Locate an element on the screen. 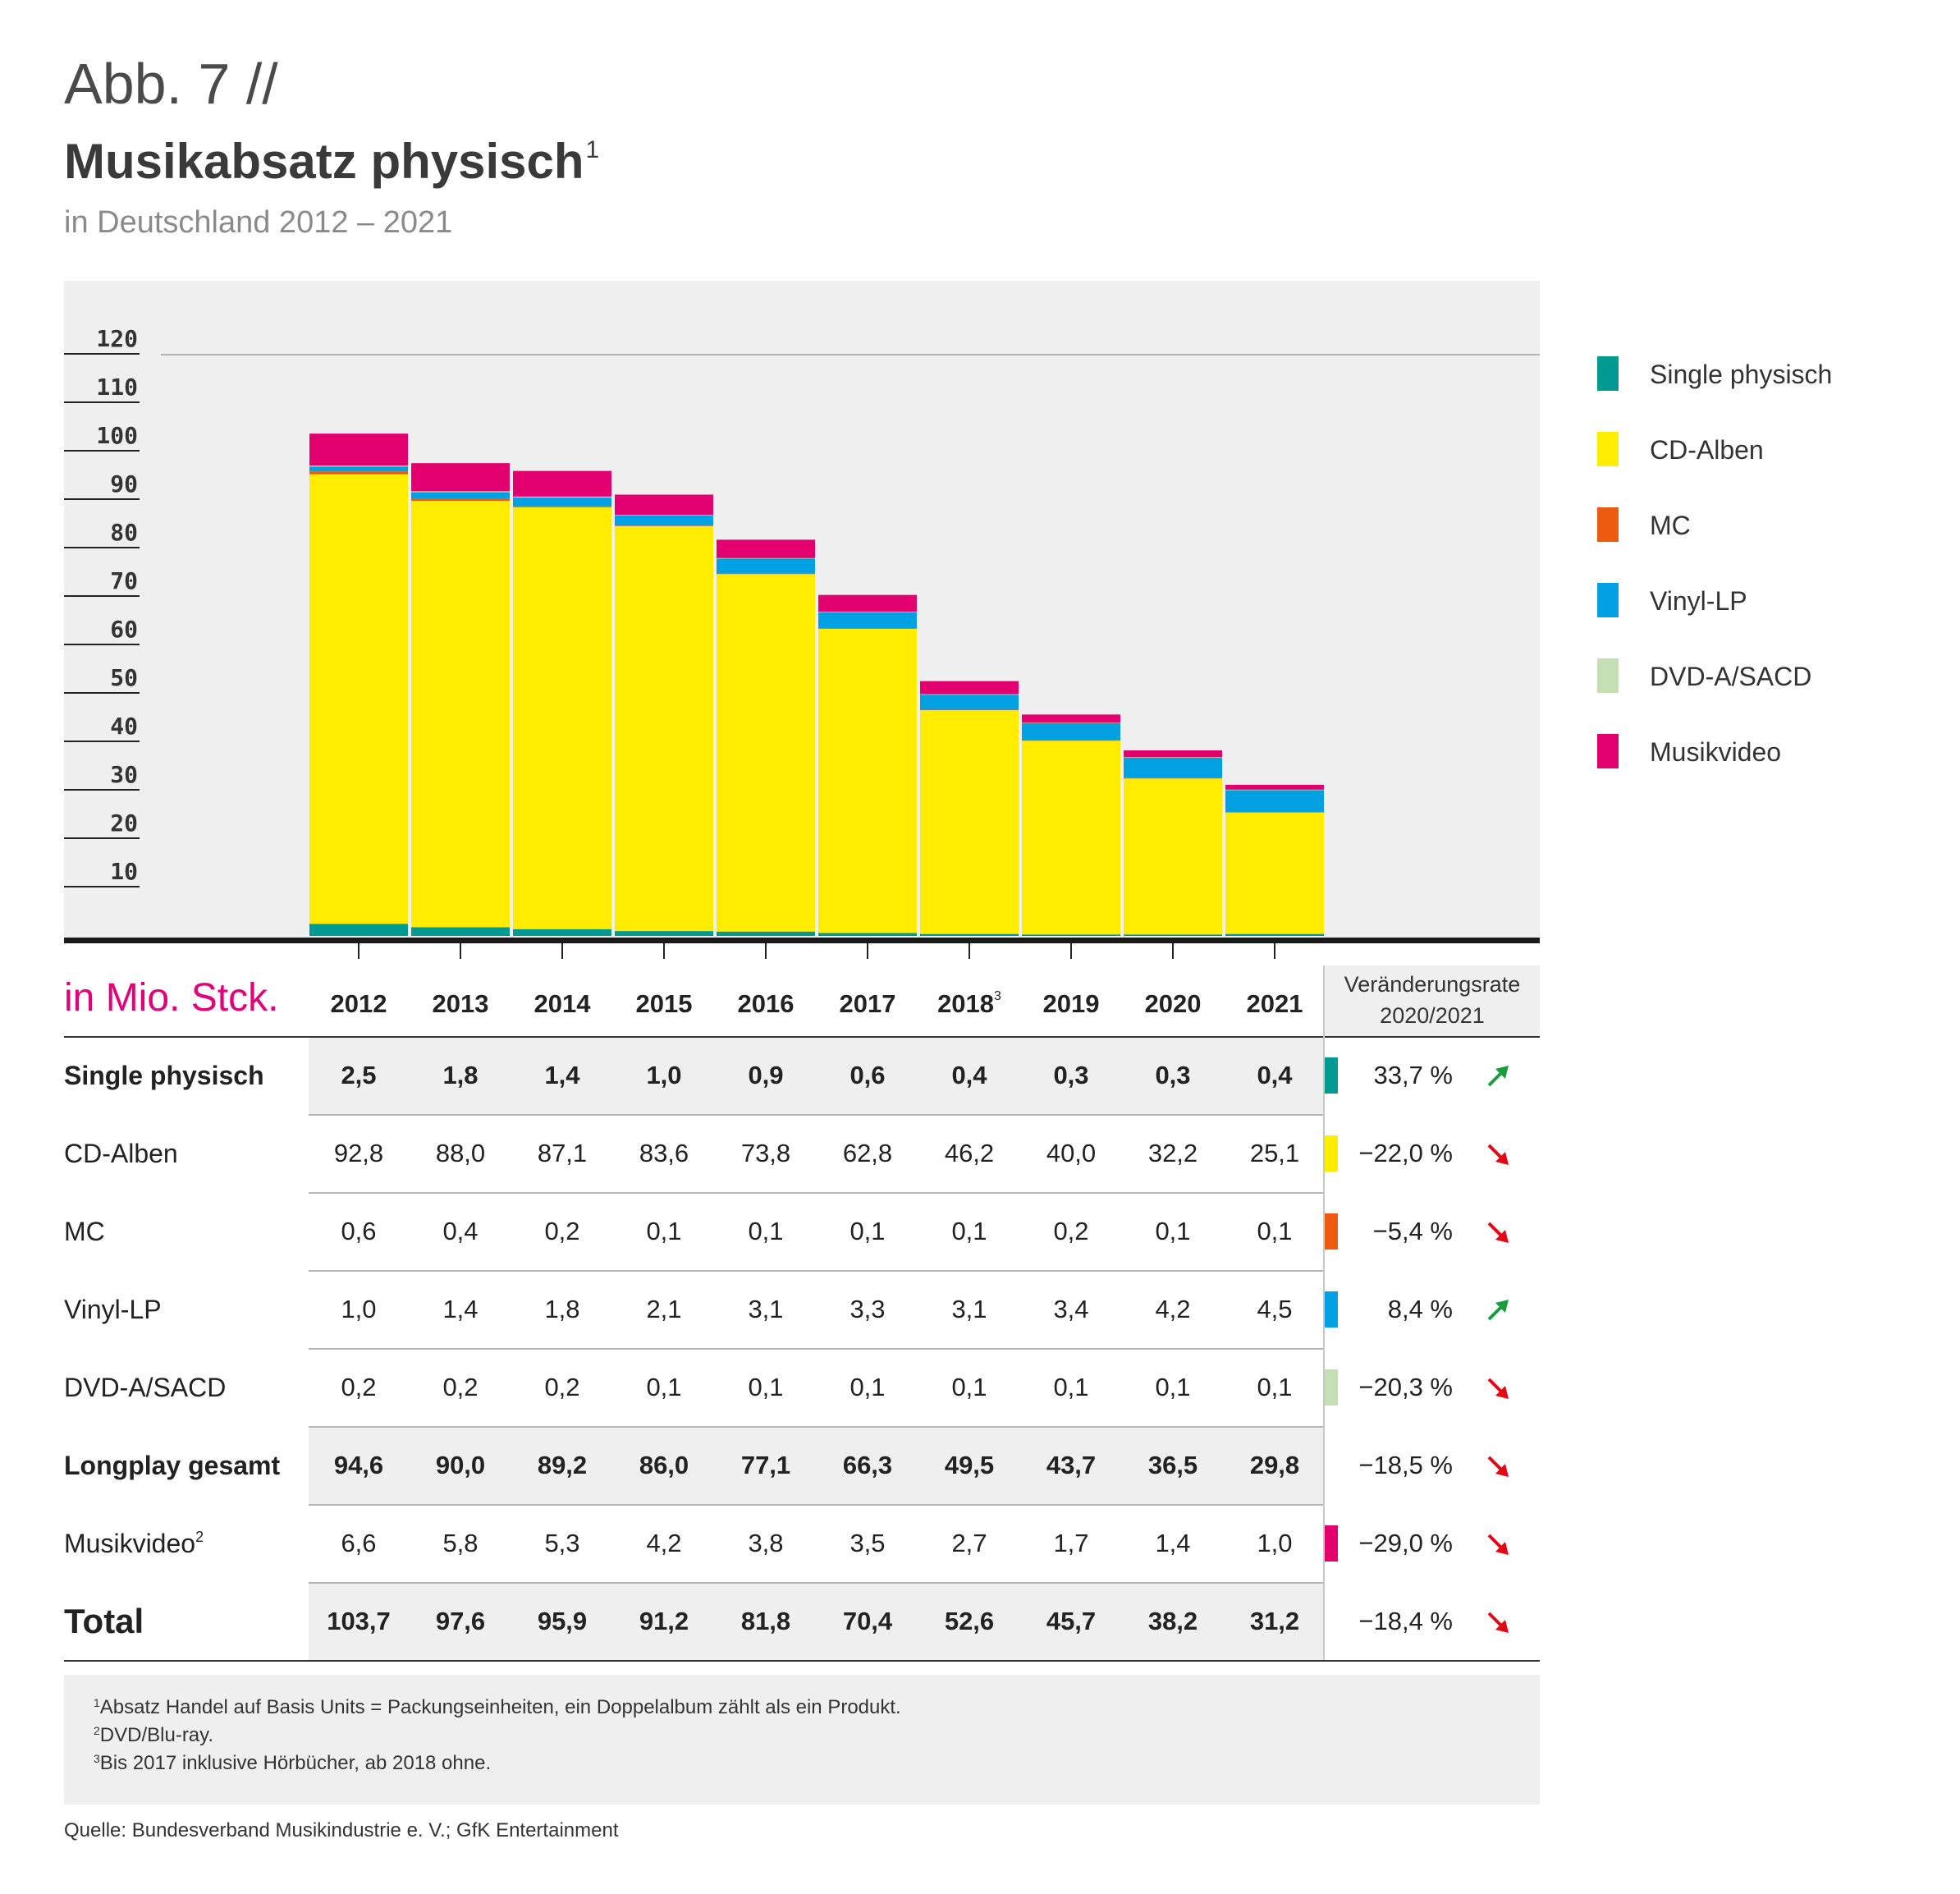 This screenshot has width=1960, height=1894. year-header: 2016 is located at coordinates (766, 1004).